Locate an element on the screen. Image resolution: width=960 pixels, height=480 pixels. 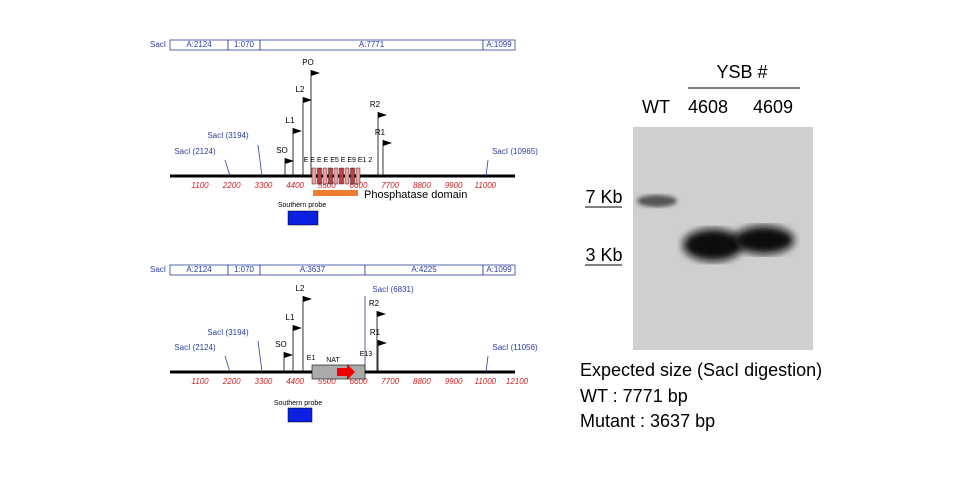
header-label: A:7771 is located at coordinates (372, 44).